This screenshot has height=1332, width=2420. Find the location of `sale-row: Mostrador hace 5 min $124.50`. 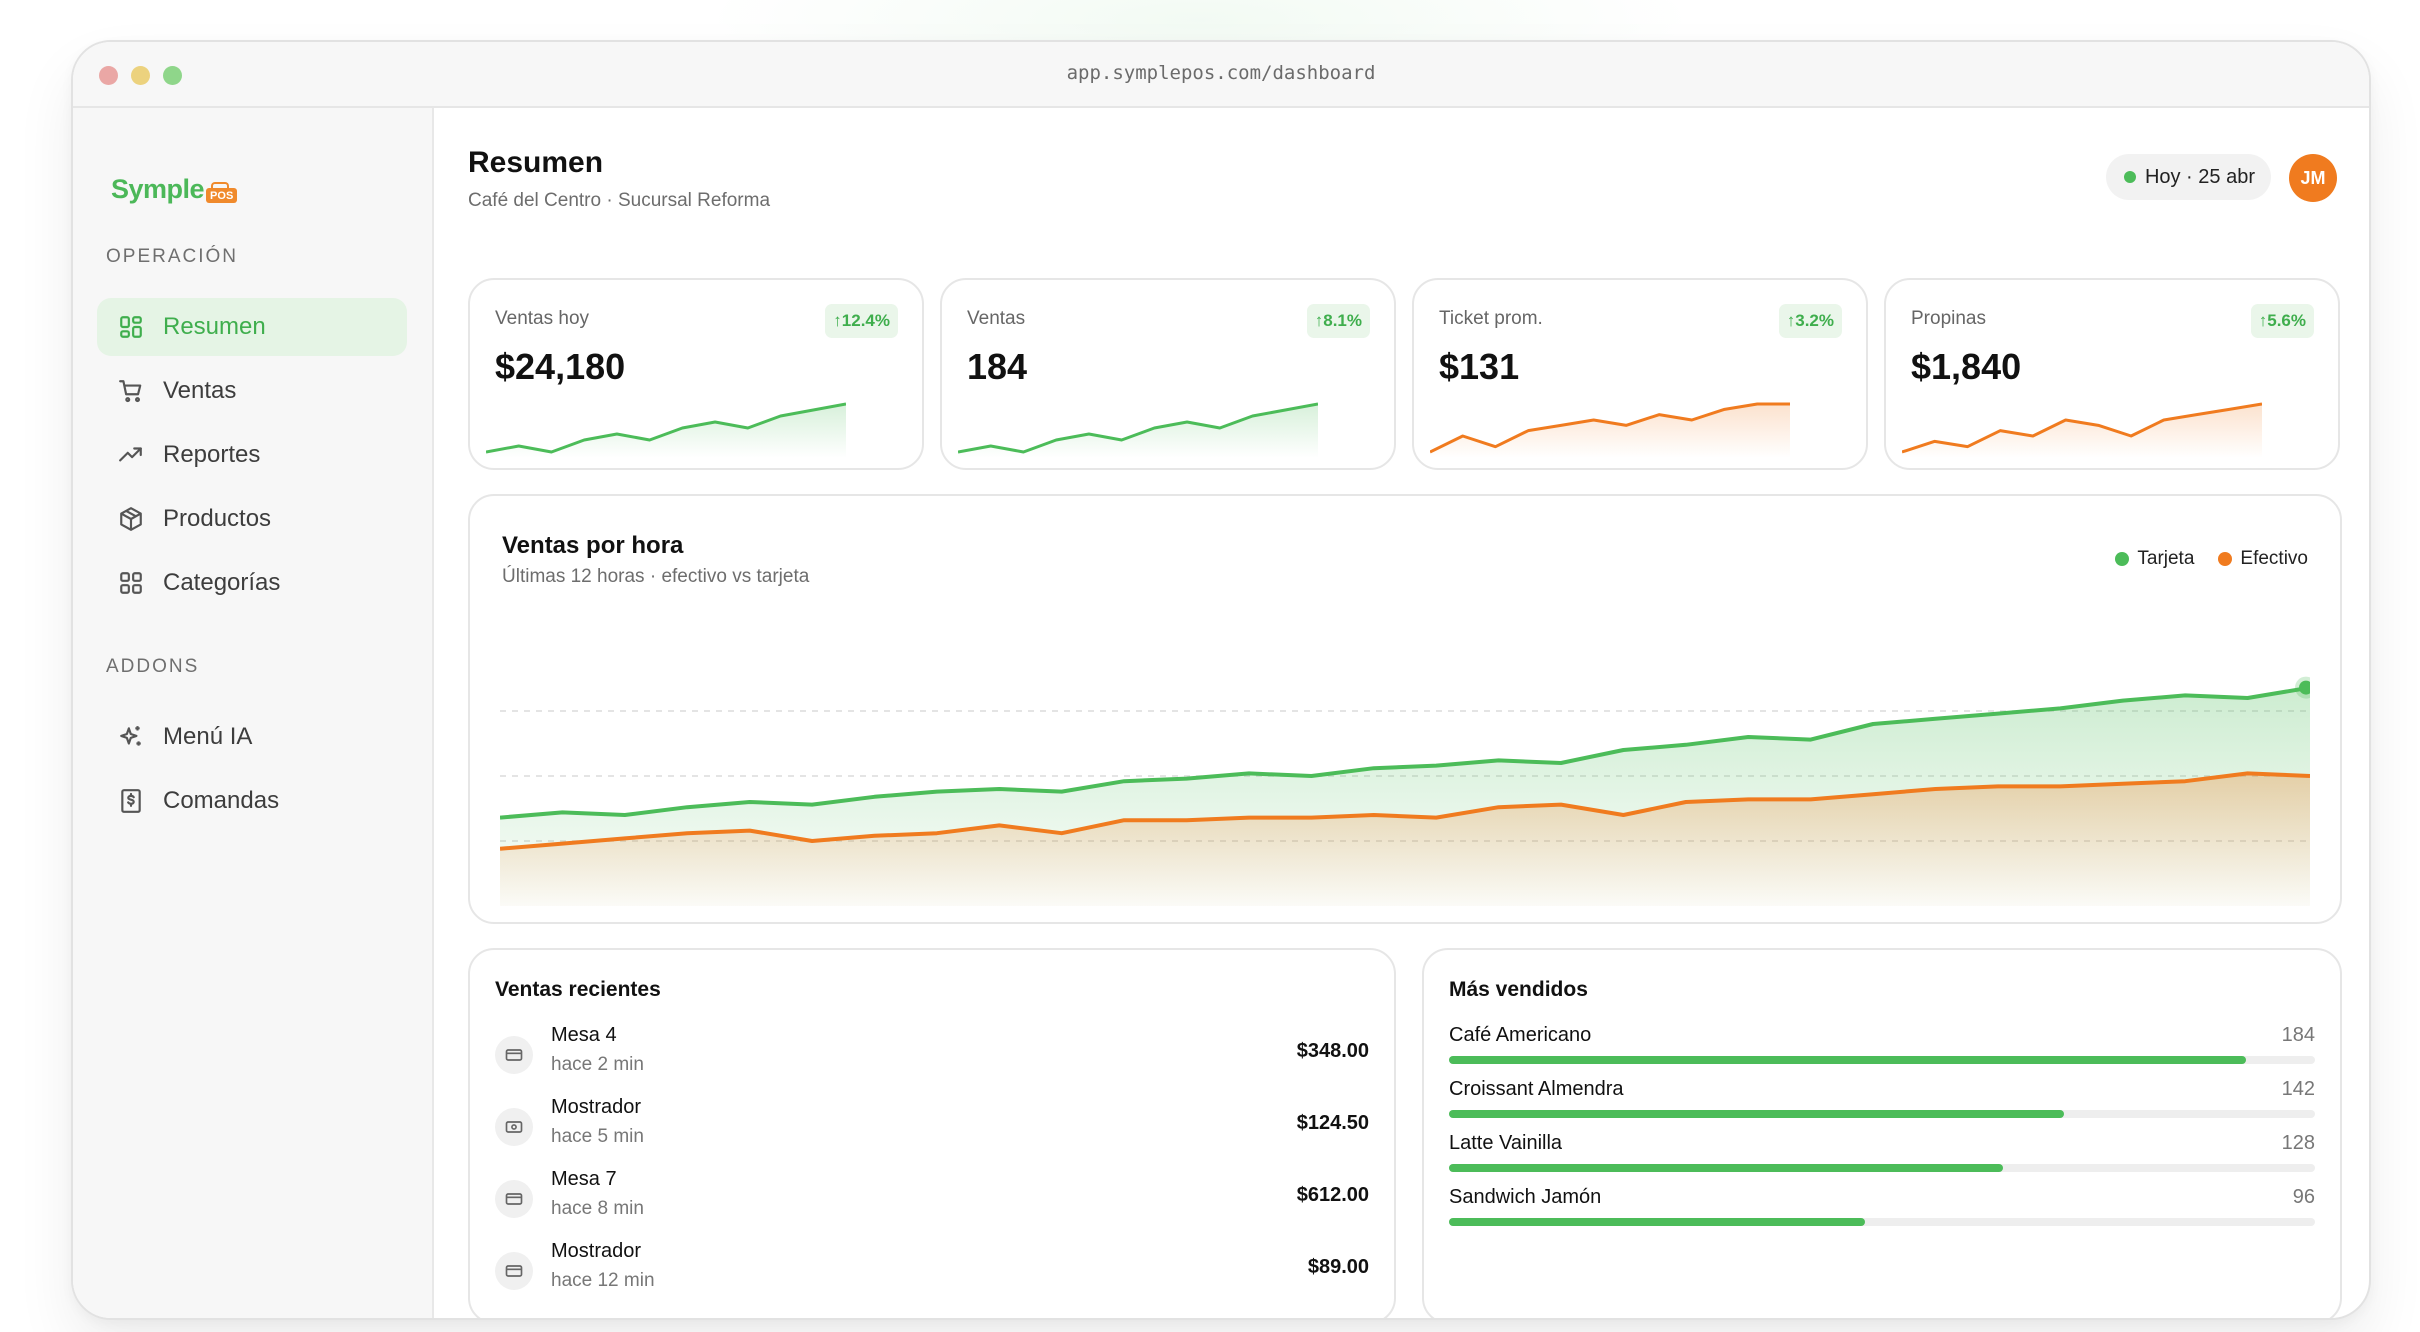

sale-row: Mostrador hace 5 min $124.50 is located at coordinates (932, 1126).